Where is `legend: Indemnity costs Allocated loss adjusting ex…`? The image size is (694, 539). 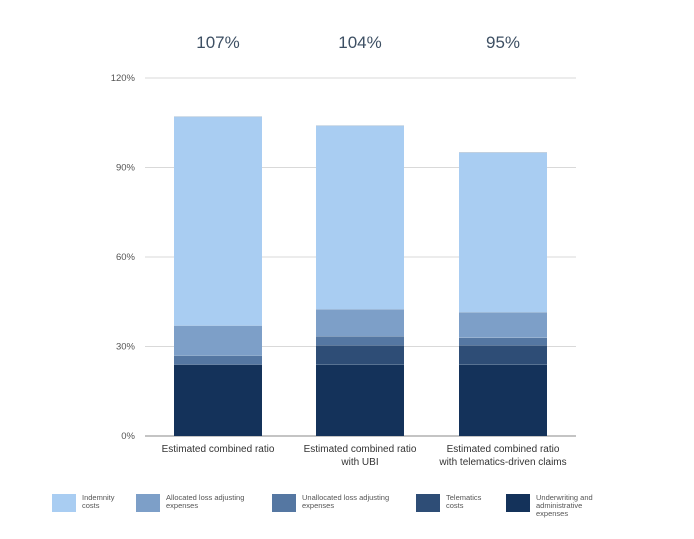 legend: Indemnity costs Allocated loss adjusting ex… is located at coordinates (362, 507).